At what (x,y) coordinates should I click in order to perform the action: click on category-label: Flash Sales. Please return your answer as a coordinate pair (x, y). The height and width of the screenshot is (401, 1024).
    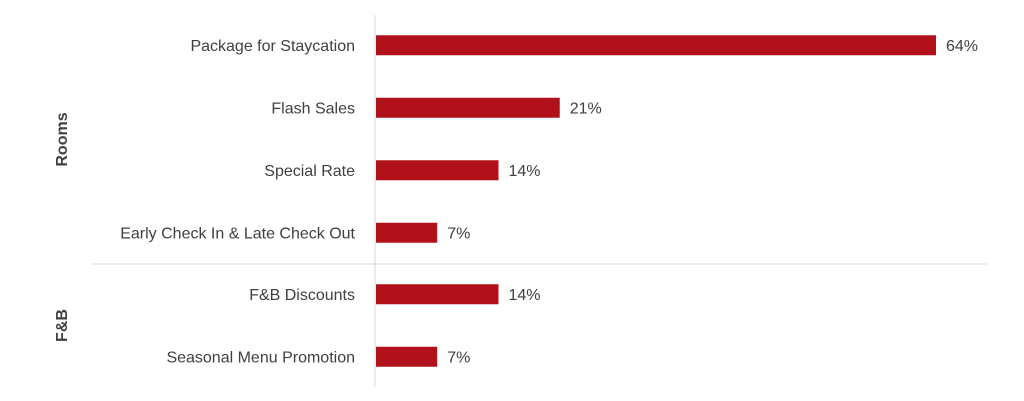
    Looking at the image, I should click on (313, 108).